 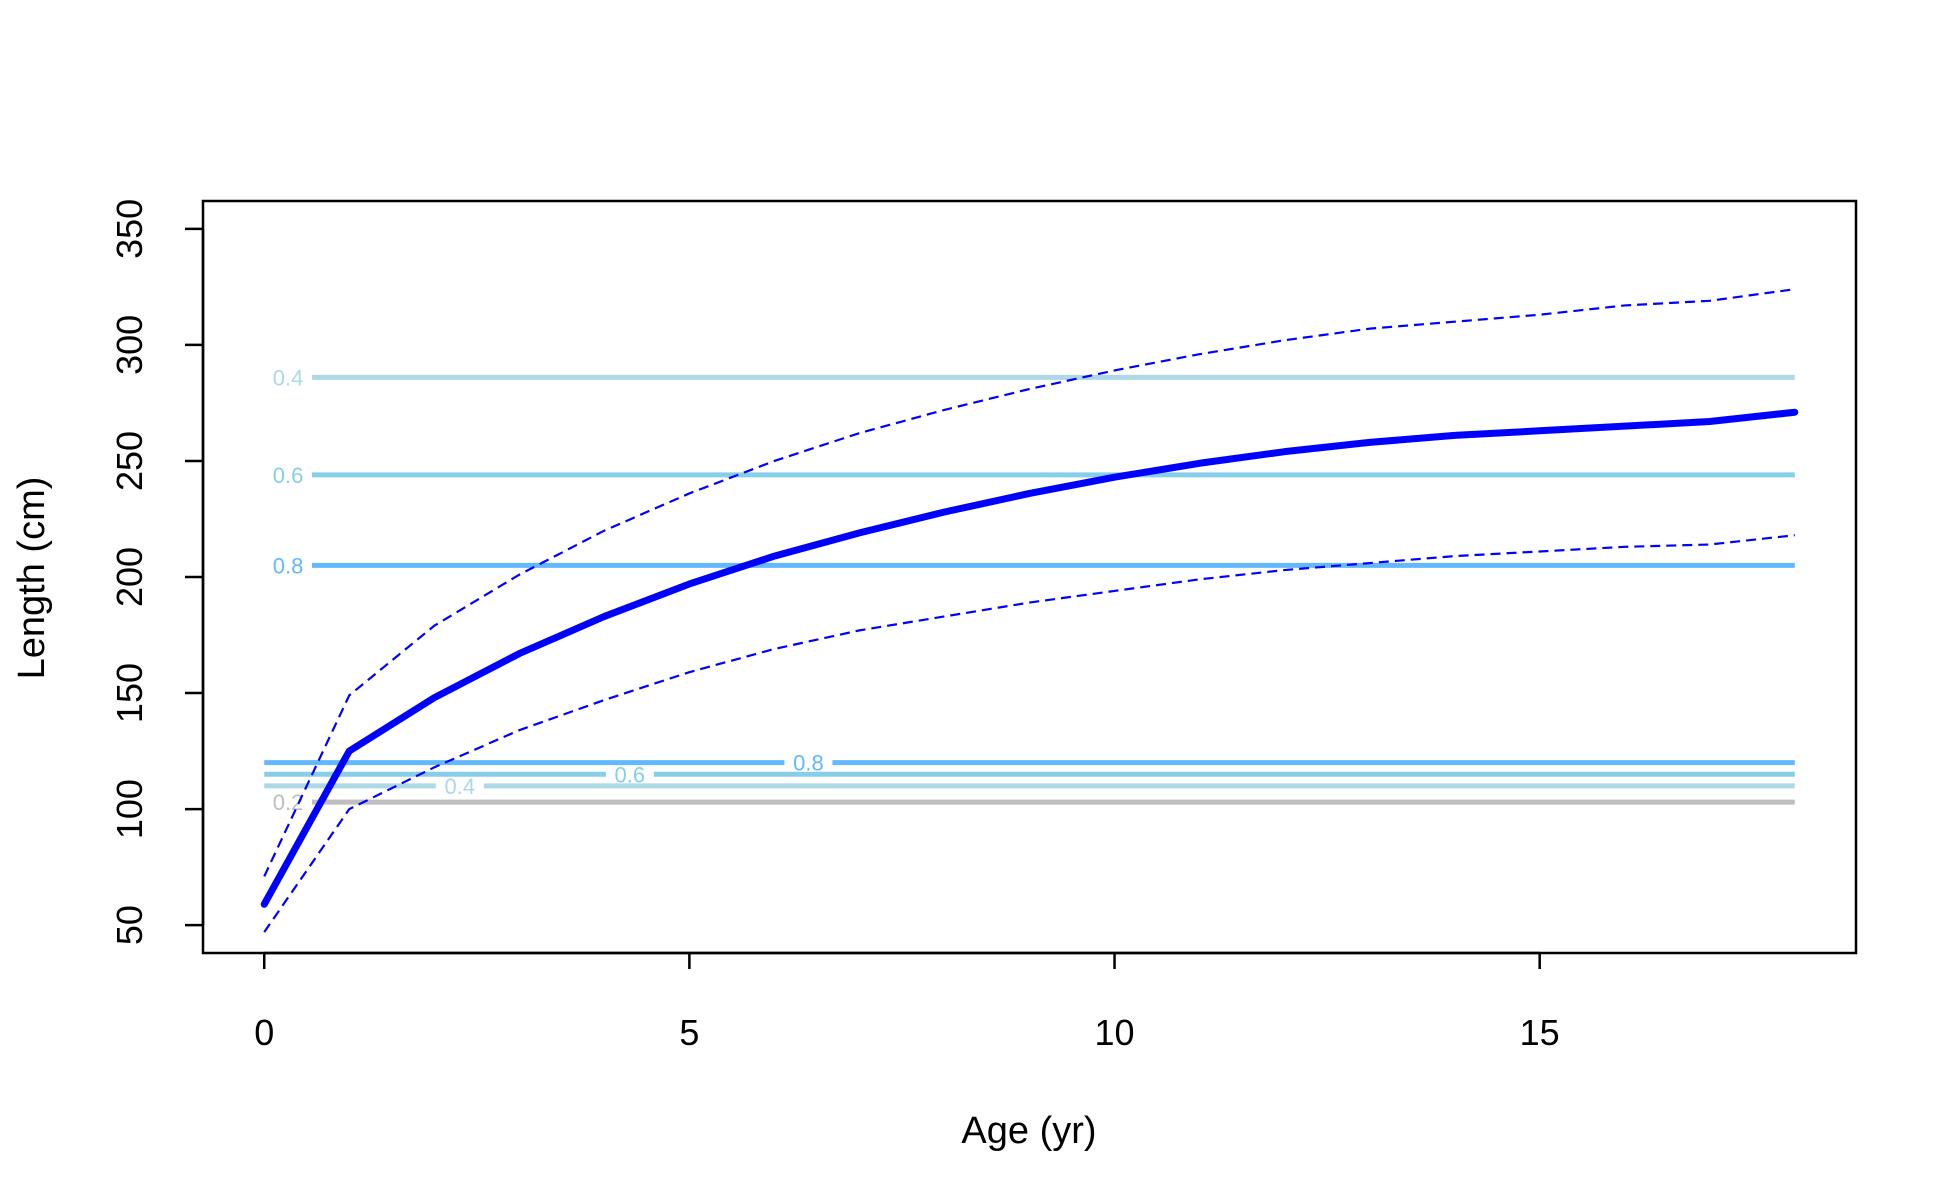 I want to click on y-tick-label-1: 100, so click(x=129, y=809).